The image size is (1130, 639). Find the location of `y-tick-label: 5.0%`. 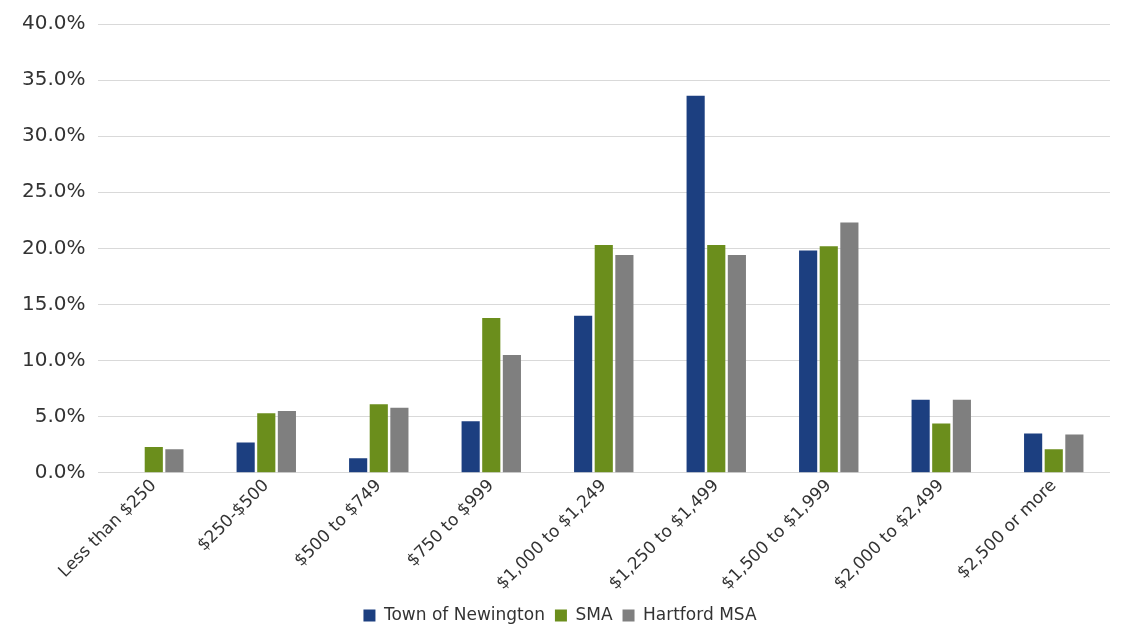

y-tick-label: 5.0% is located at coordinates (60, 414).